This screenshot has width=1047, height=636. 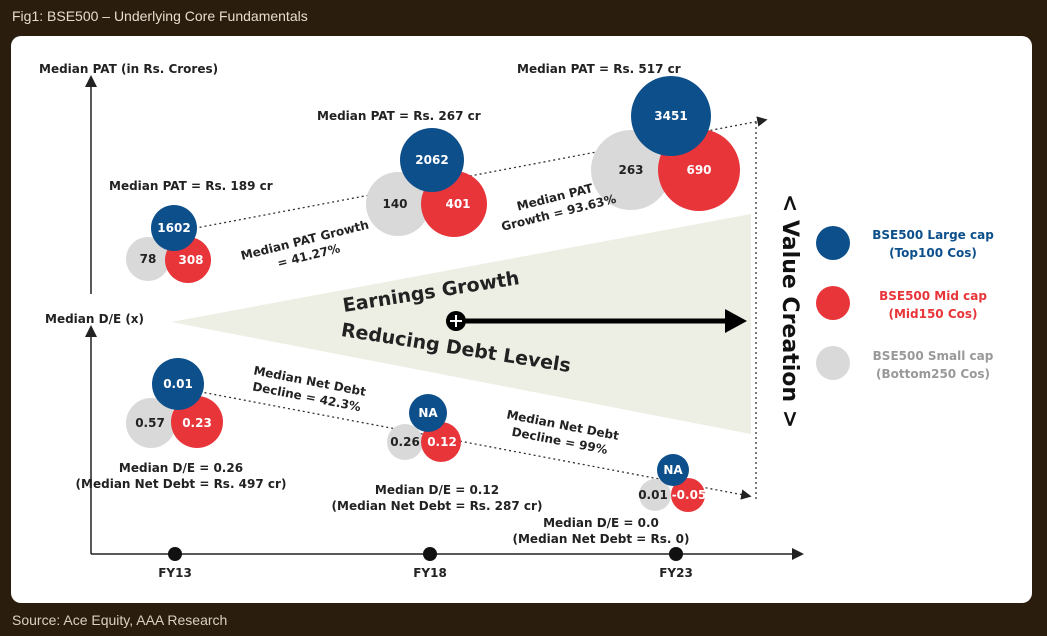 What do you see at coordinates (932, 314) in the screenshot?
I see `svg-text: (Mid150 Cos)` at bounding box center [932, 314].